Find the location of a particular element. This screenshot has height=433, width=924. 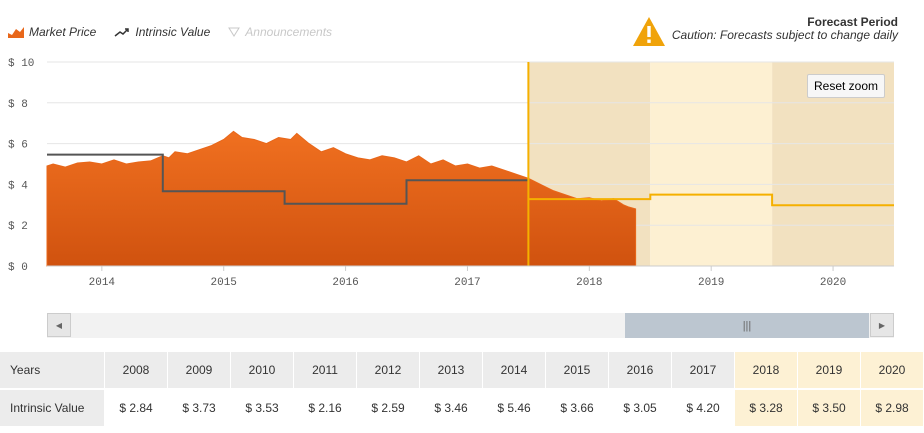

arrow-left-icon: ◀ is located at coordinates (59, 325).